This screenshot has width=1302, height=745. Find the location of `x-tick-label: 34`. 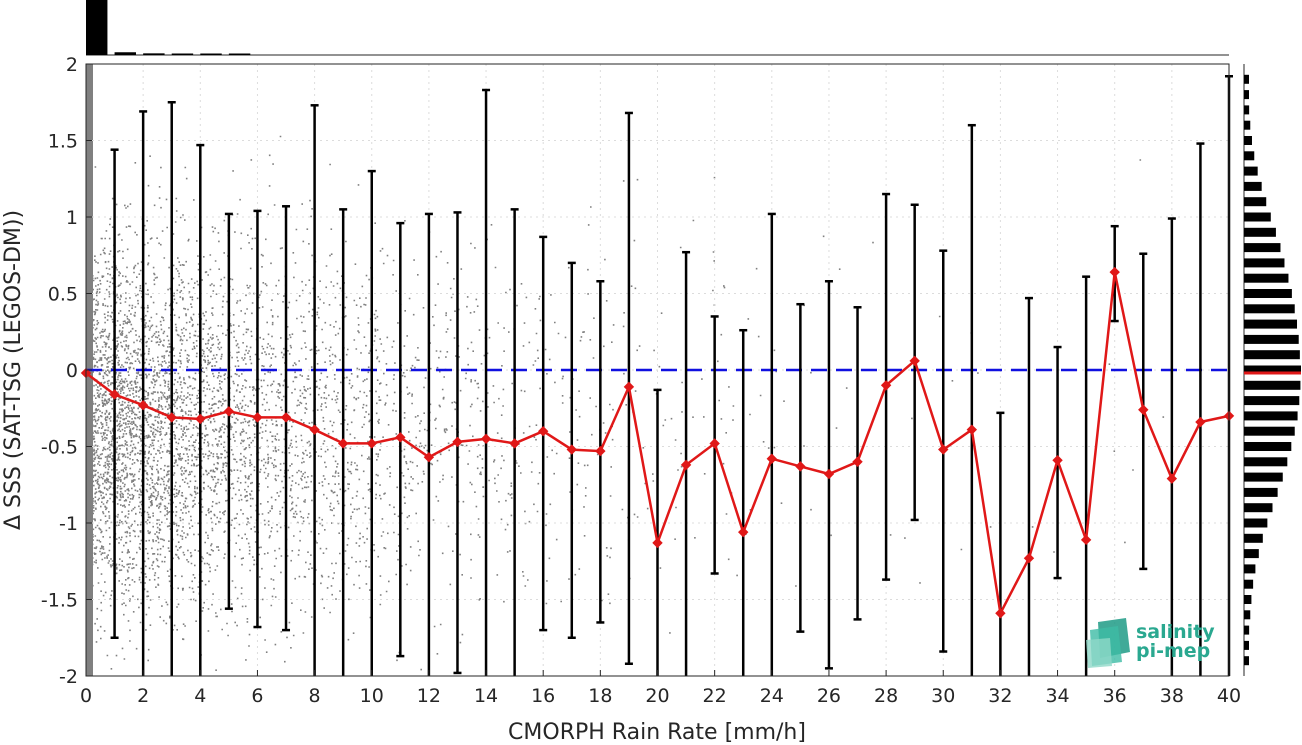

x-tick-label: 34 is located at coordinates (1057, 696).